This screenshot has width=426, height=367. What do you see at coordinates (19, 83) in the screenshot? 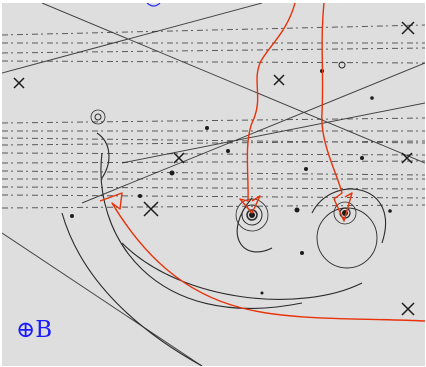
I see `fiducial-x-left` at bounding box center [19, 83].